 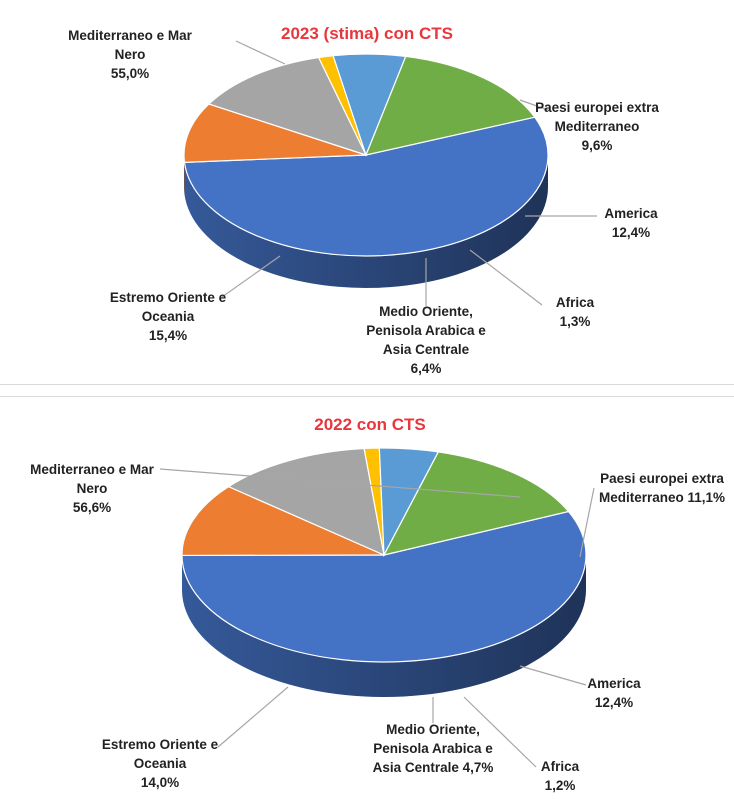 What do you see at coordinates (367, 390) in the screenshot?
I see `panel-divider` at bounding box center [367, 390].